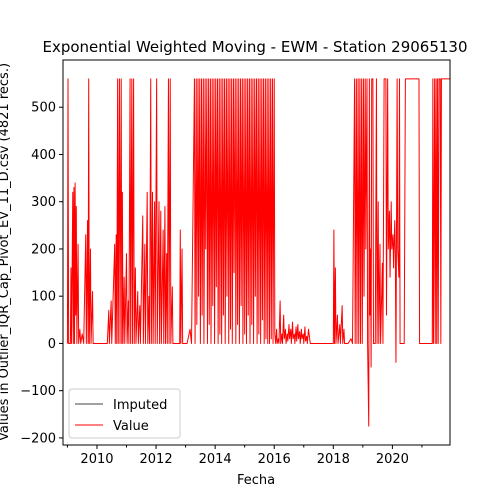 The width and height of the screenshot is (500, 504). Describe the element at coordinates (43, 297) in the screenshot. I see `y-tick-label: 100` at that location.